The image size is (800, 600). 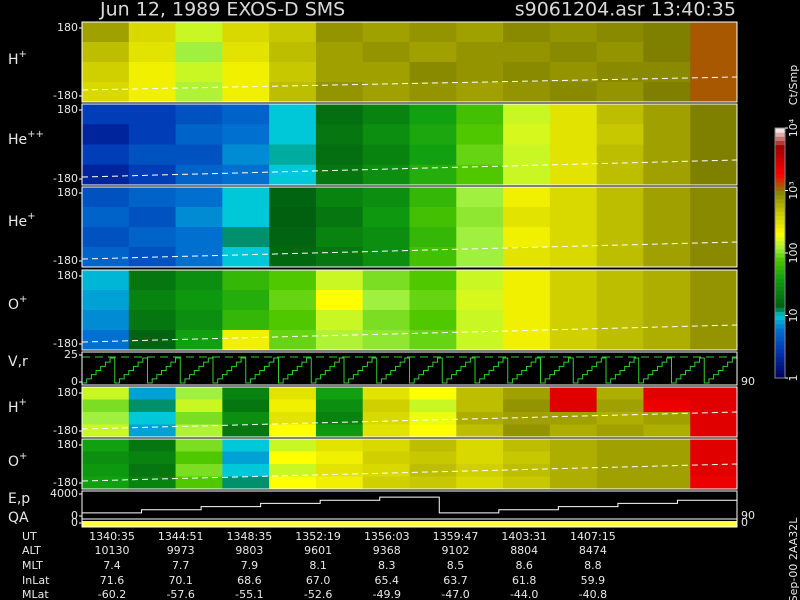 I want to click on ephemeris-label: ALT, so click(x=31, y=550).